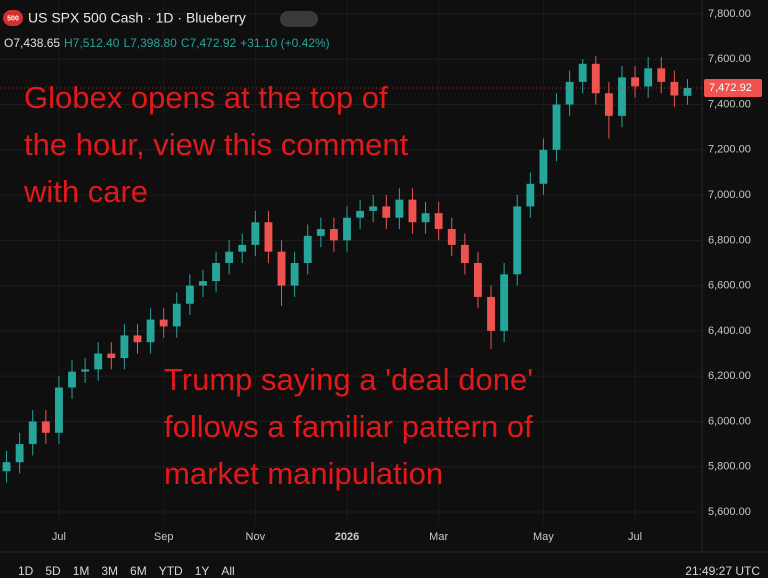 The height and width of the screenshot is (578, 768). I want to click on y-tick-label: 6,600.00, so click(729, 286).